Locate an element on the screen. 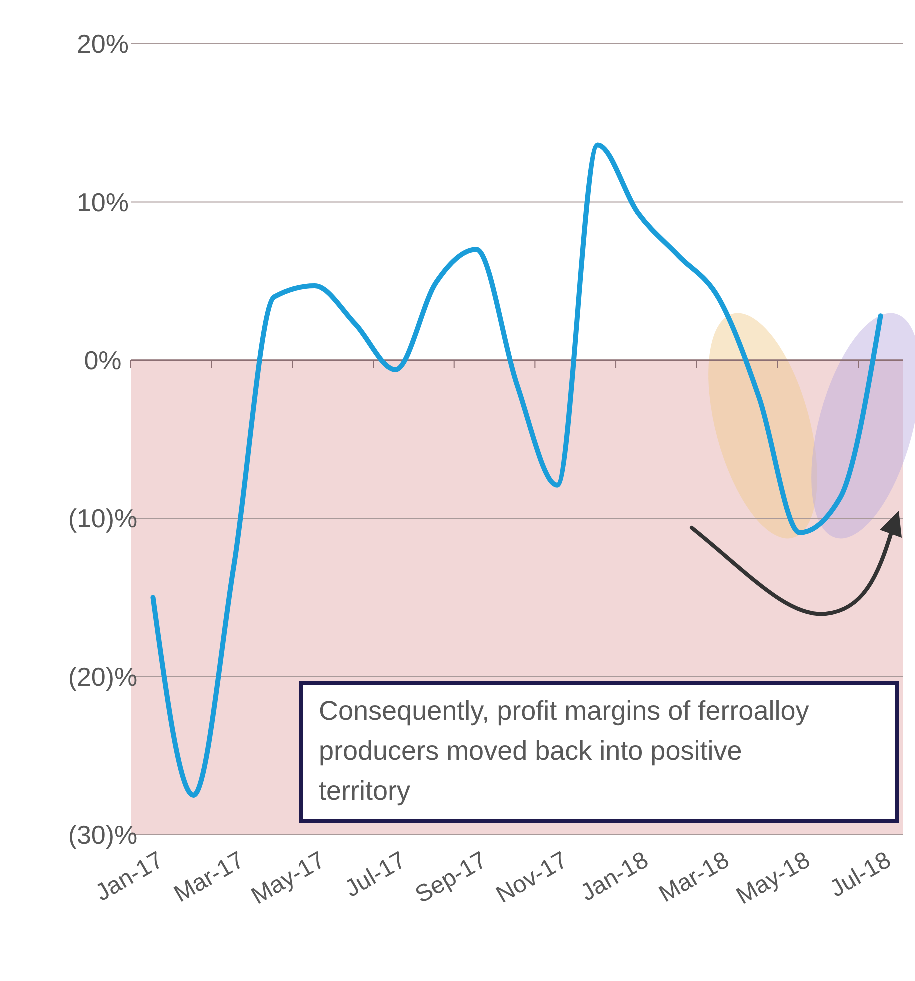 This screenshot has height=981, width=915. text-box: Consequently, profit margins of ferroalloy producers moved back into positive territory is located at coordinates (599, 752).